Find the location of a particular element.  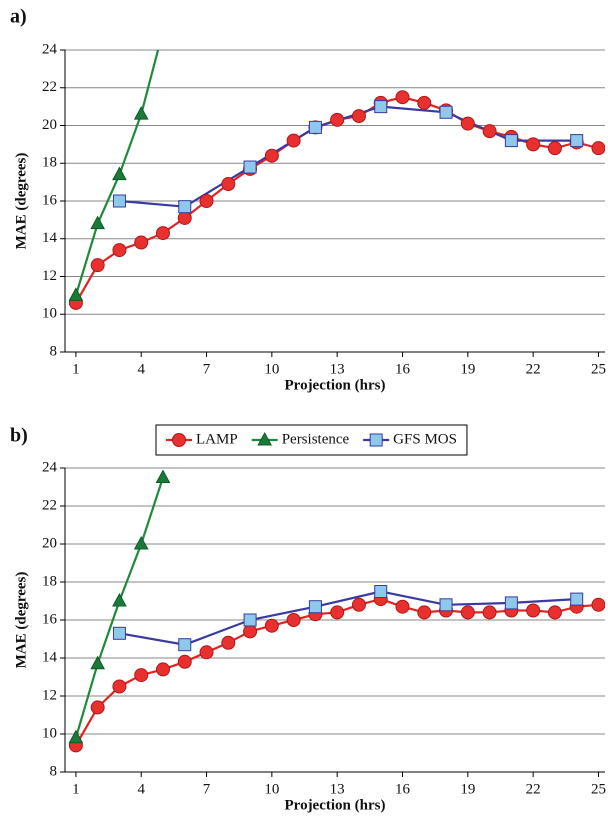

legend-box is located at coordinates (311, 440).